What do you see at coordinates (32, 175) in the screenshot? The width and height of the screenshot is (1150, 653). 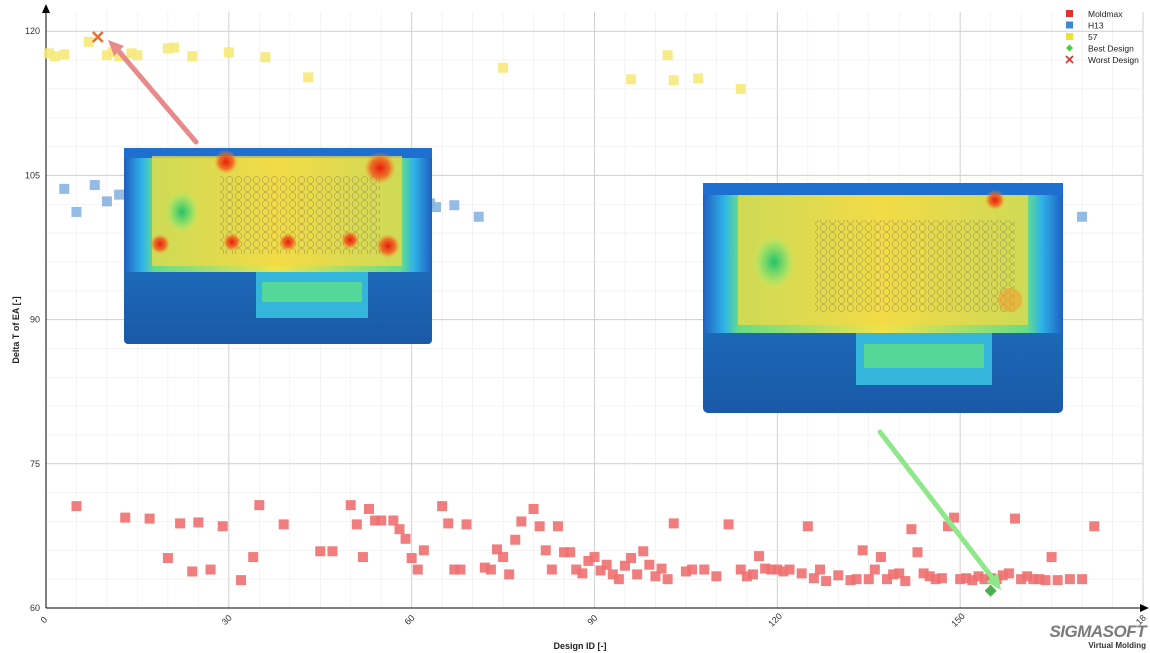 I see `y-tick-label: 105` at bounding box center [32, 175].